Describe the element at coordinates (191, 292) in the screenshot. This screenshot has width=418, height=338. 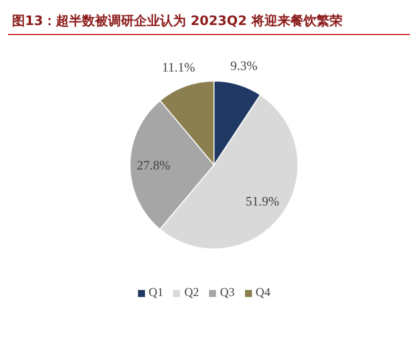
I see `legend-label: Q2` at that location.